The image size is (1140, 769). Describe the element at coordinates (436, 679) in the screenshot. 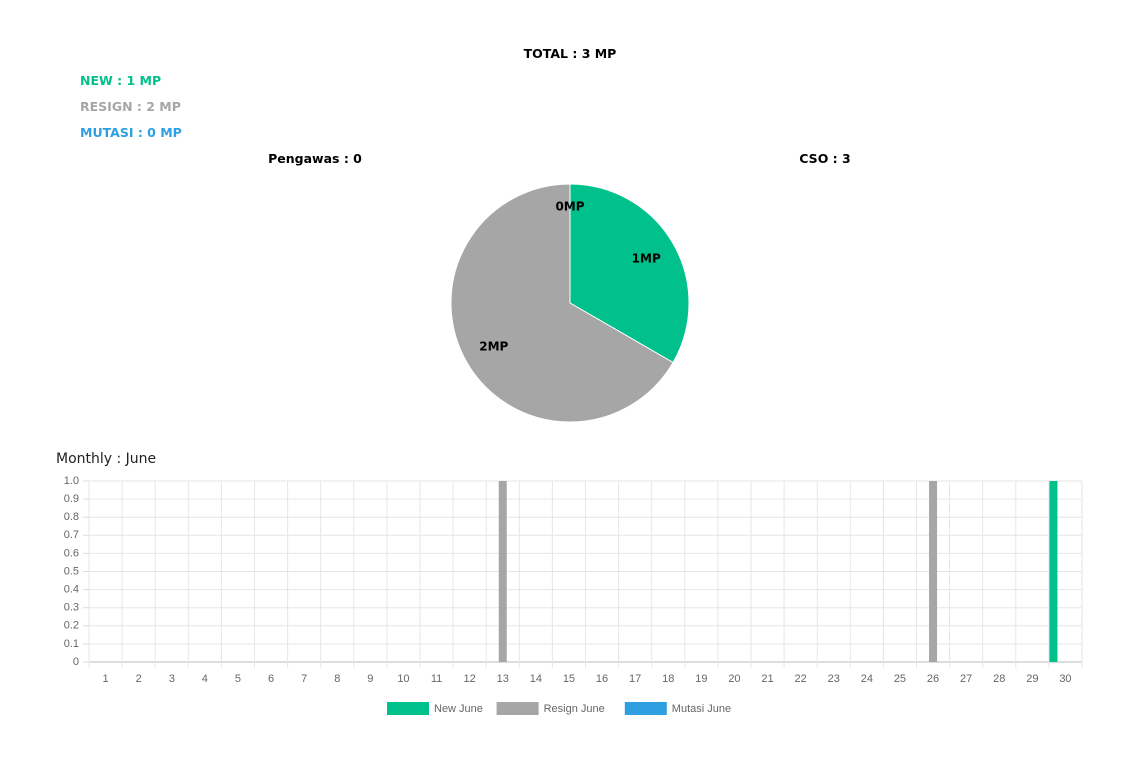

I see `x-tick-label: 11` at that location.